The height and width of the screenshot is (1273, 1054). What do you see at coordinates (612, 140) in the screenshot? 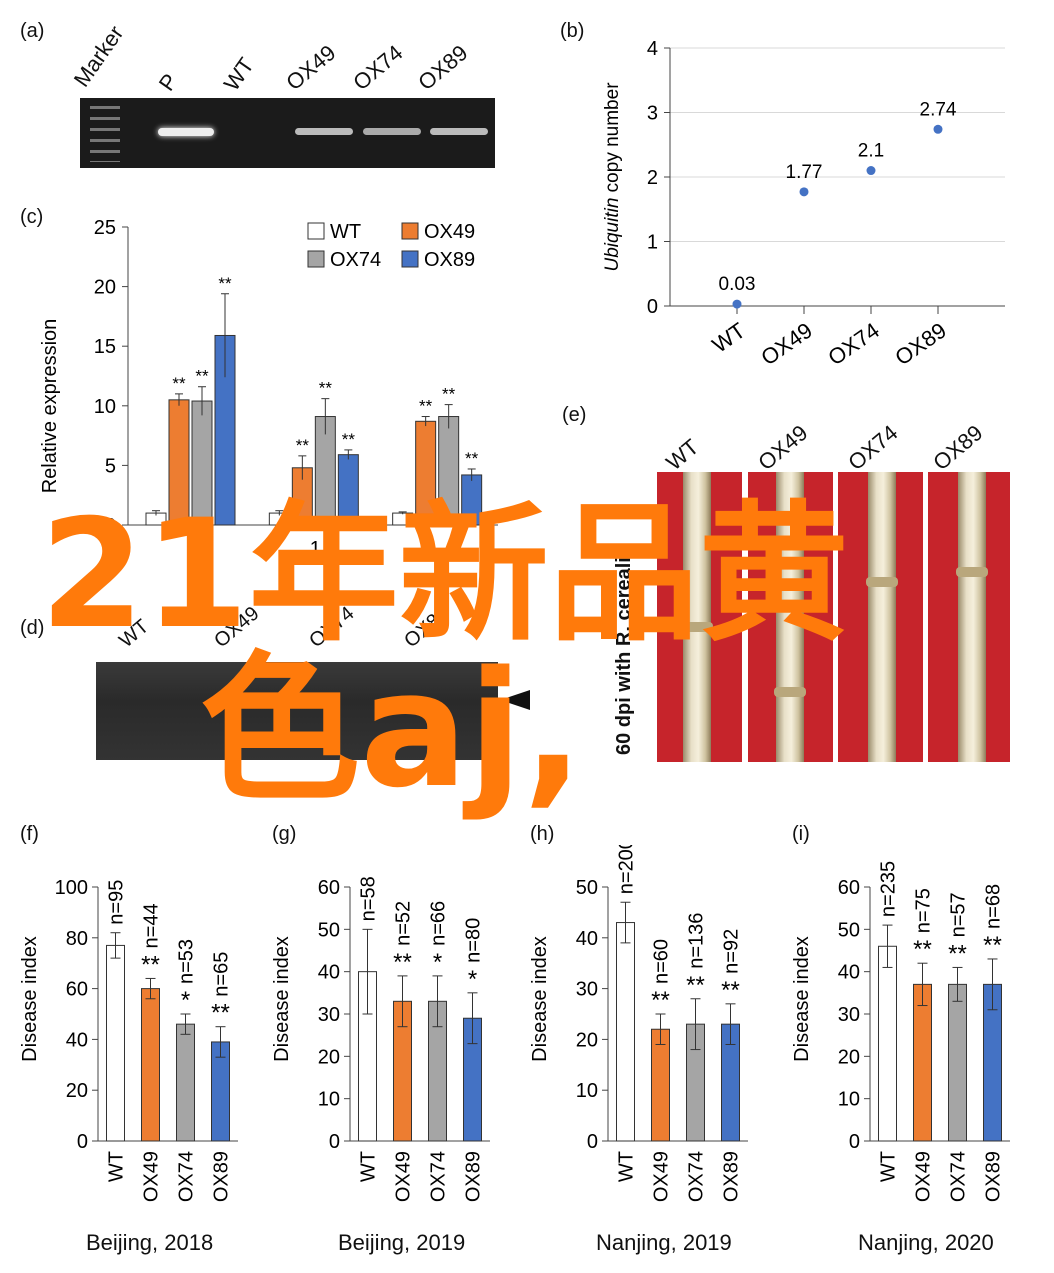
I see `y-axis-label-rest: copy number` at bounding box center [612, 140].